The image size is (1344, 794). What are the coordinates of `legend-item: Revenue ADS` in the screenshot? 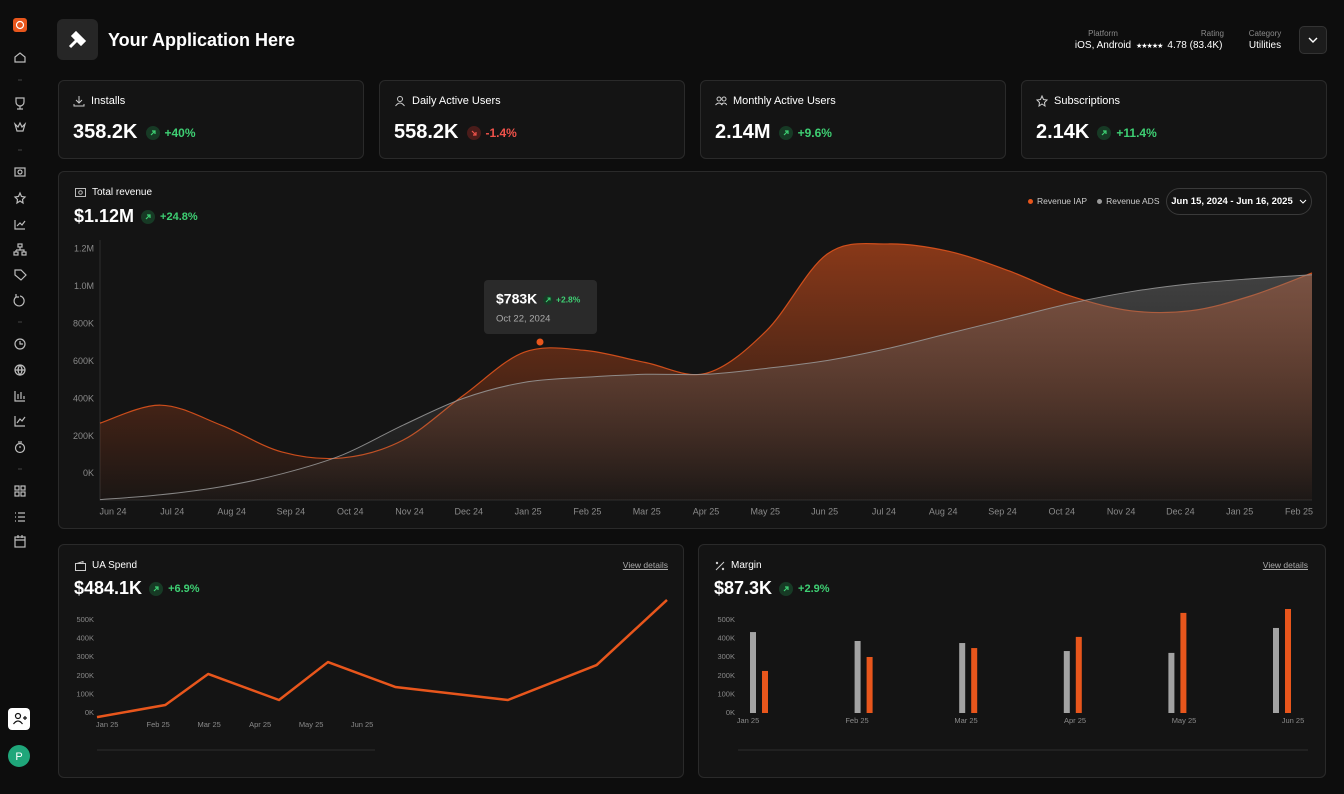 It's located at (1128, 201).